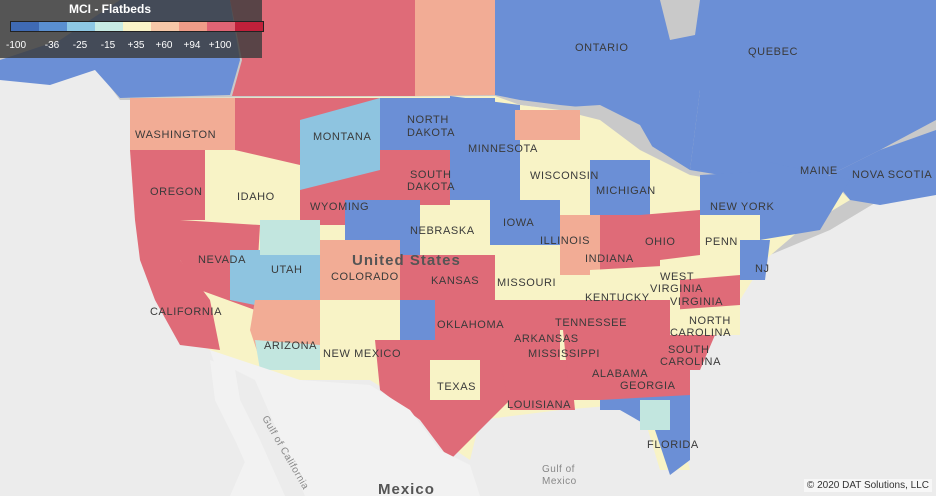  What do you see at coordinates (470, 325) in the screenshot?
I see `label-oklahoma: OKLAHOMA` at bounding box center [470, 325].